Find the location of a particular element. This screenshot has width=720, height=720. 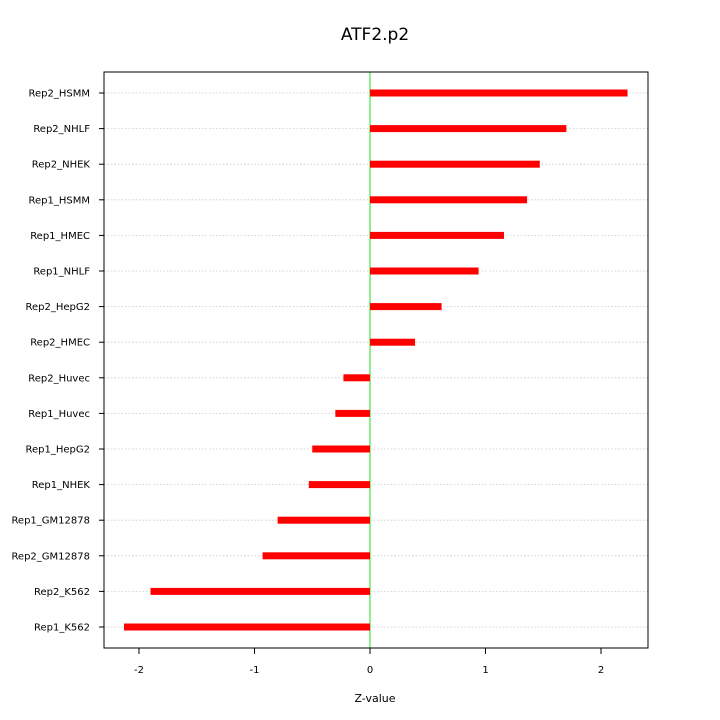

chart-title: ATF2.p2 is located at coordinates (375, 35).